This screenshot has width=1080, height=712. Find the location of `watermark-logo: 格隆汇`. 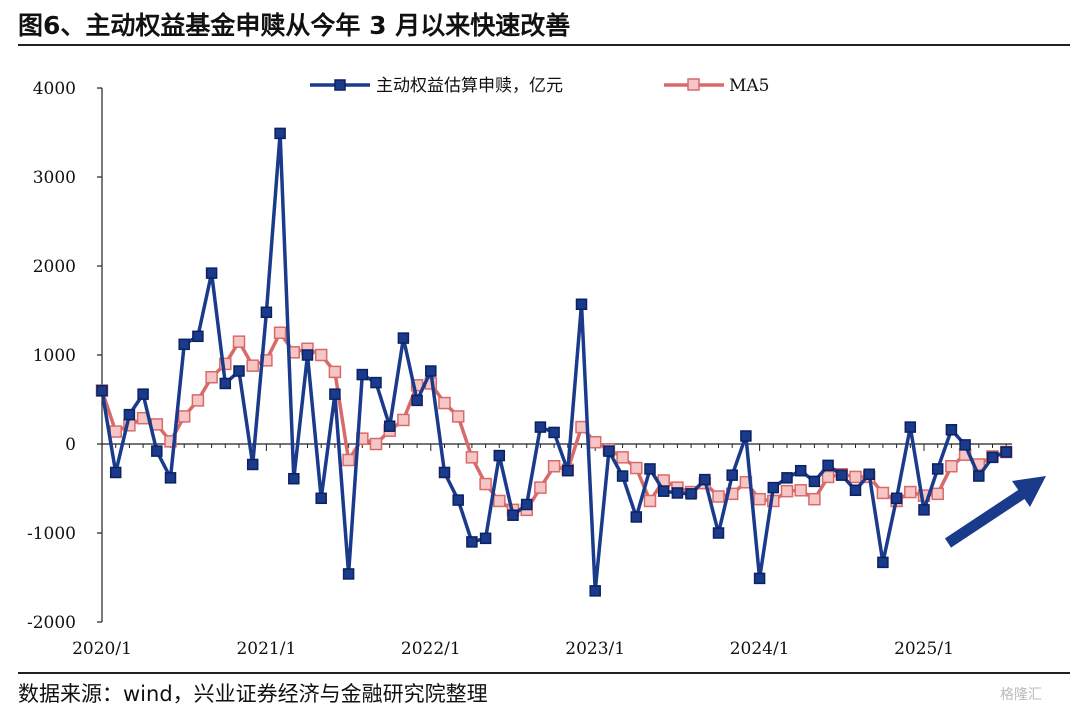

watermark-logo: 格隆汇 is located at coordinates (1021, 695).